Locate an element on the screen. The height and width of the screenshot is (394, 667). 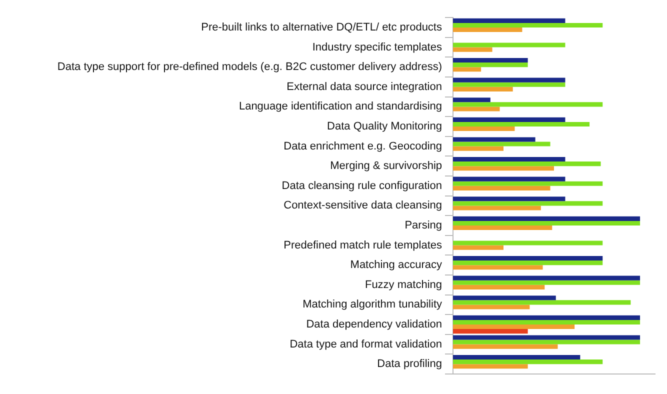
y-tick-label: External data source integration is located at coordinates (364, 86).